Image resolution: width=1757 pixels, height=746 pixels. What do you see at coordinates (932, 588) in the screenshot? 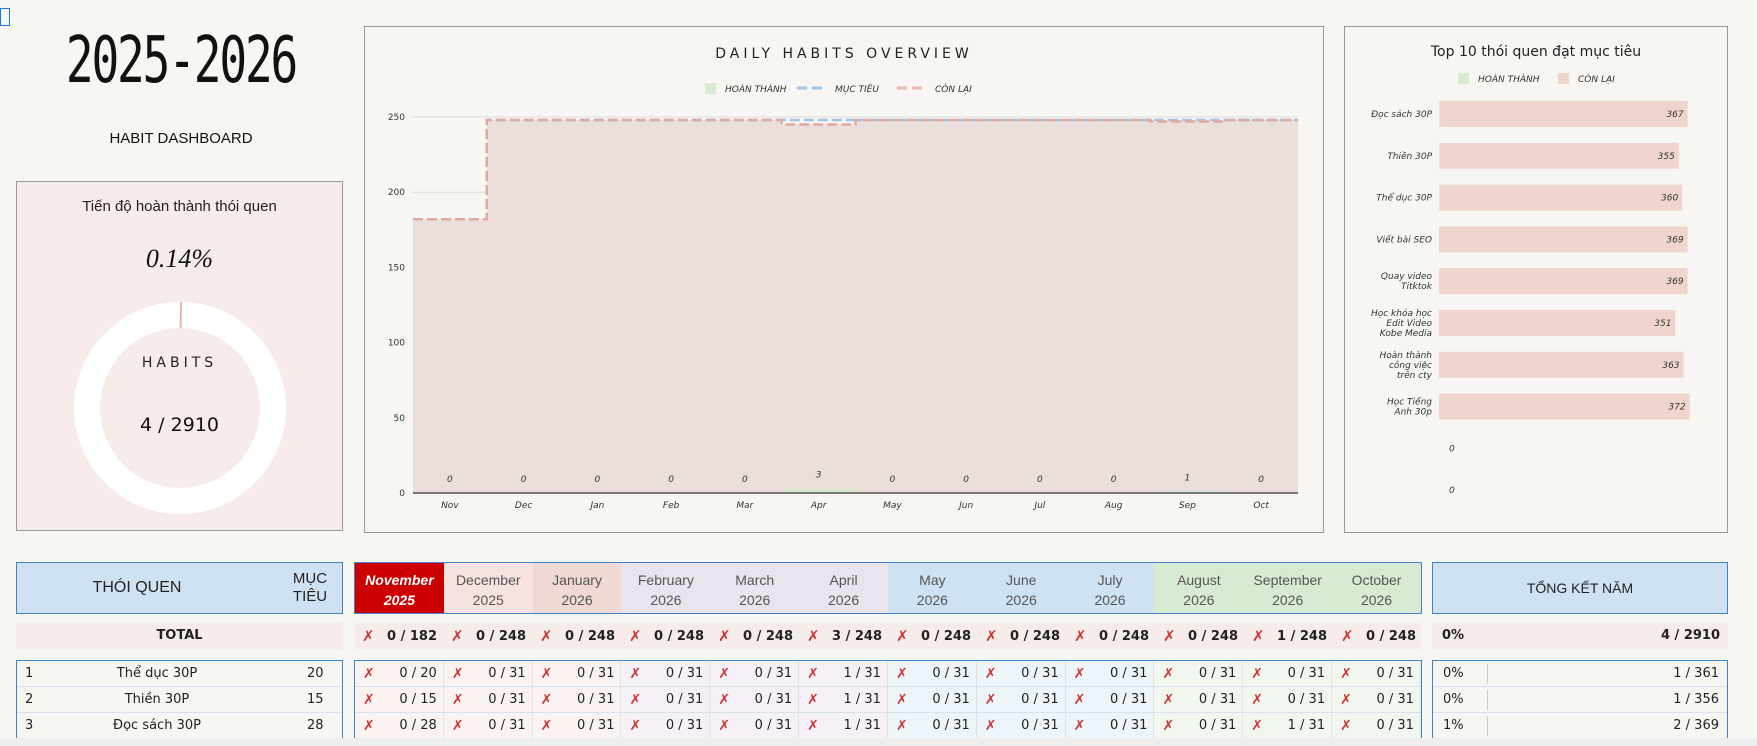
I see `month-header-may: May 2026` at bounding box center [932, 588].